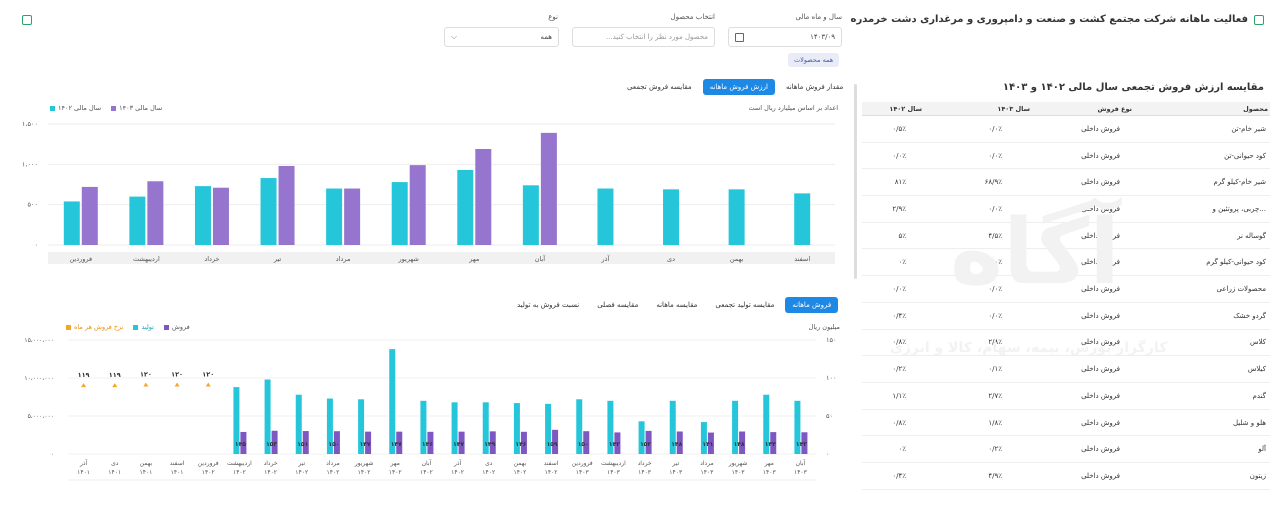 Image resolution: width=1280 pixels, height=518 pixels. I want to click on x-tick-month: بهمن, so click(520, 463).